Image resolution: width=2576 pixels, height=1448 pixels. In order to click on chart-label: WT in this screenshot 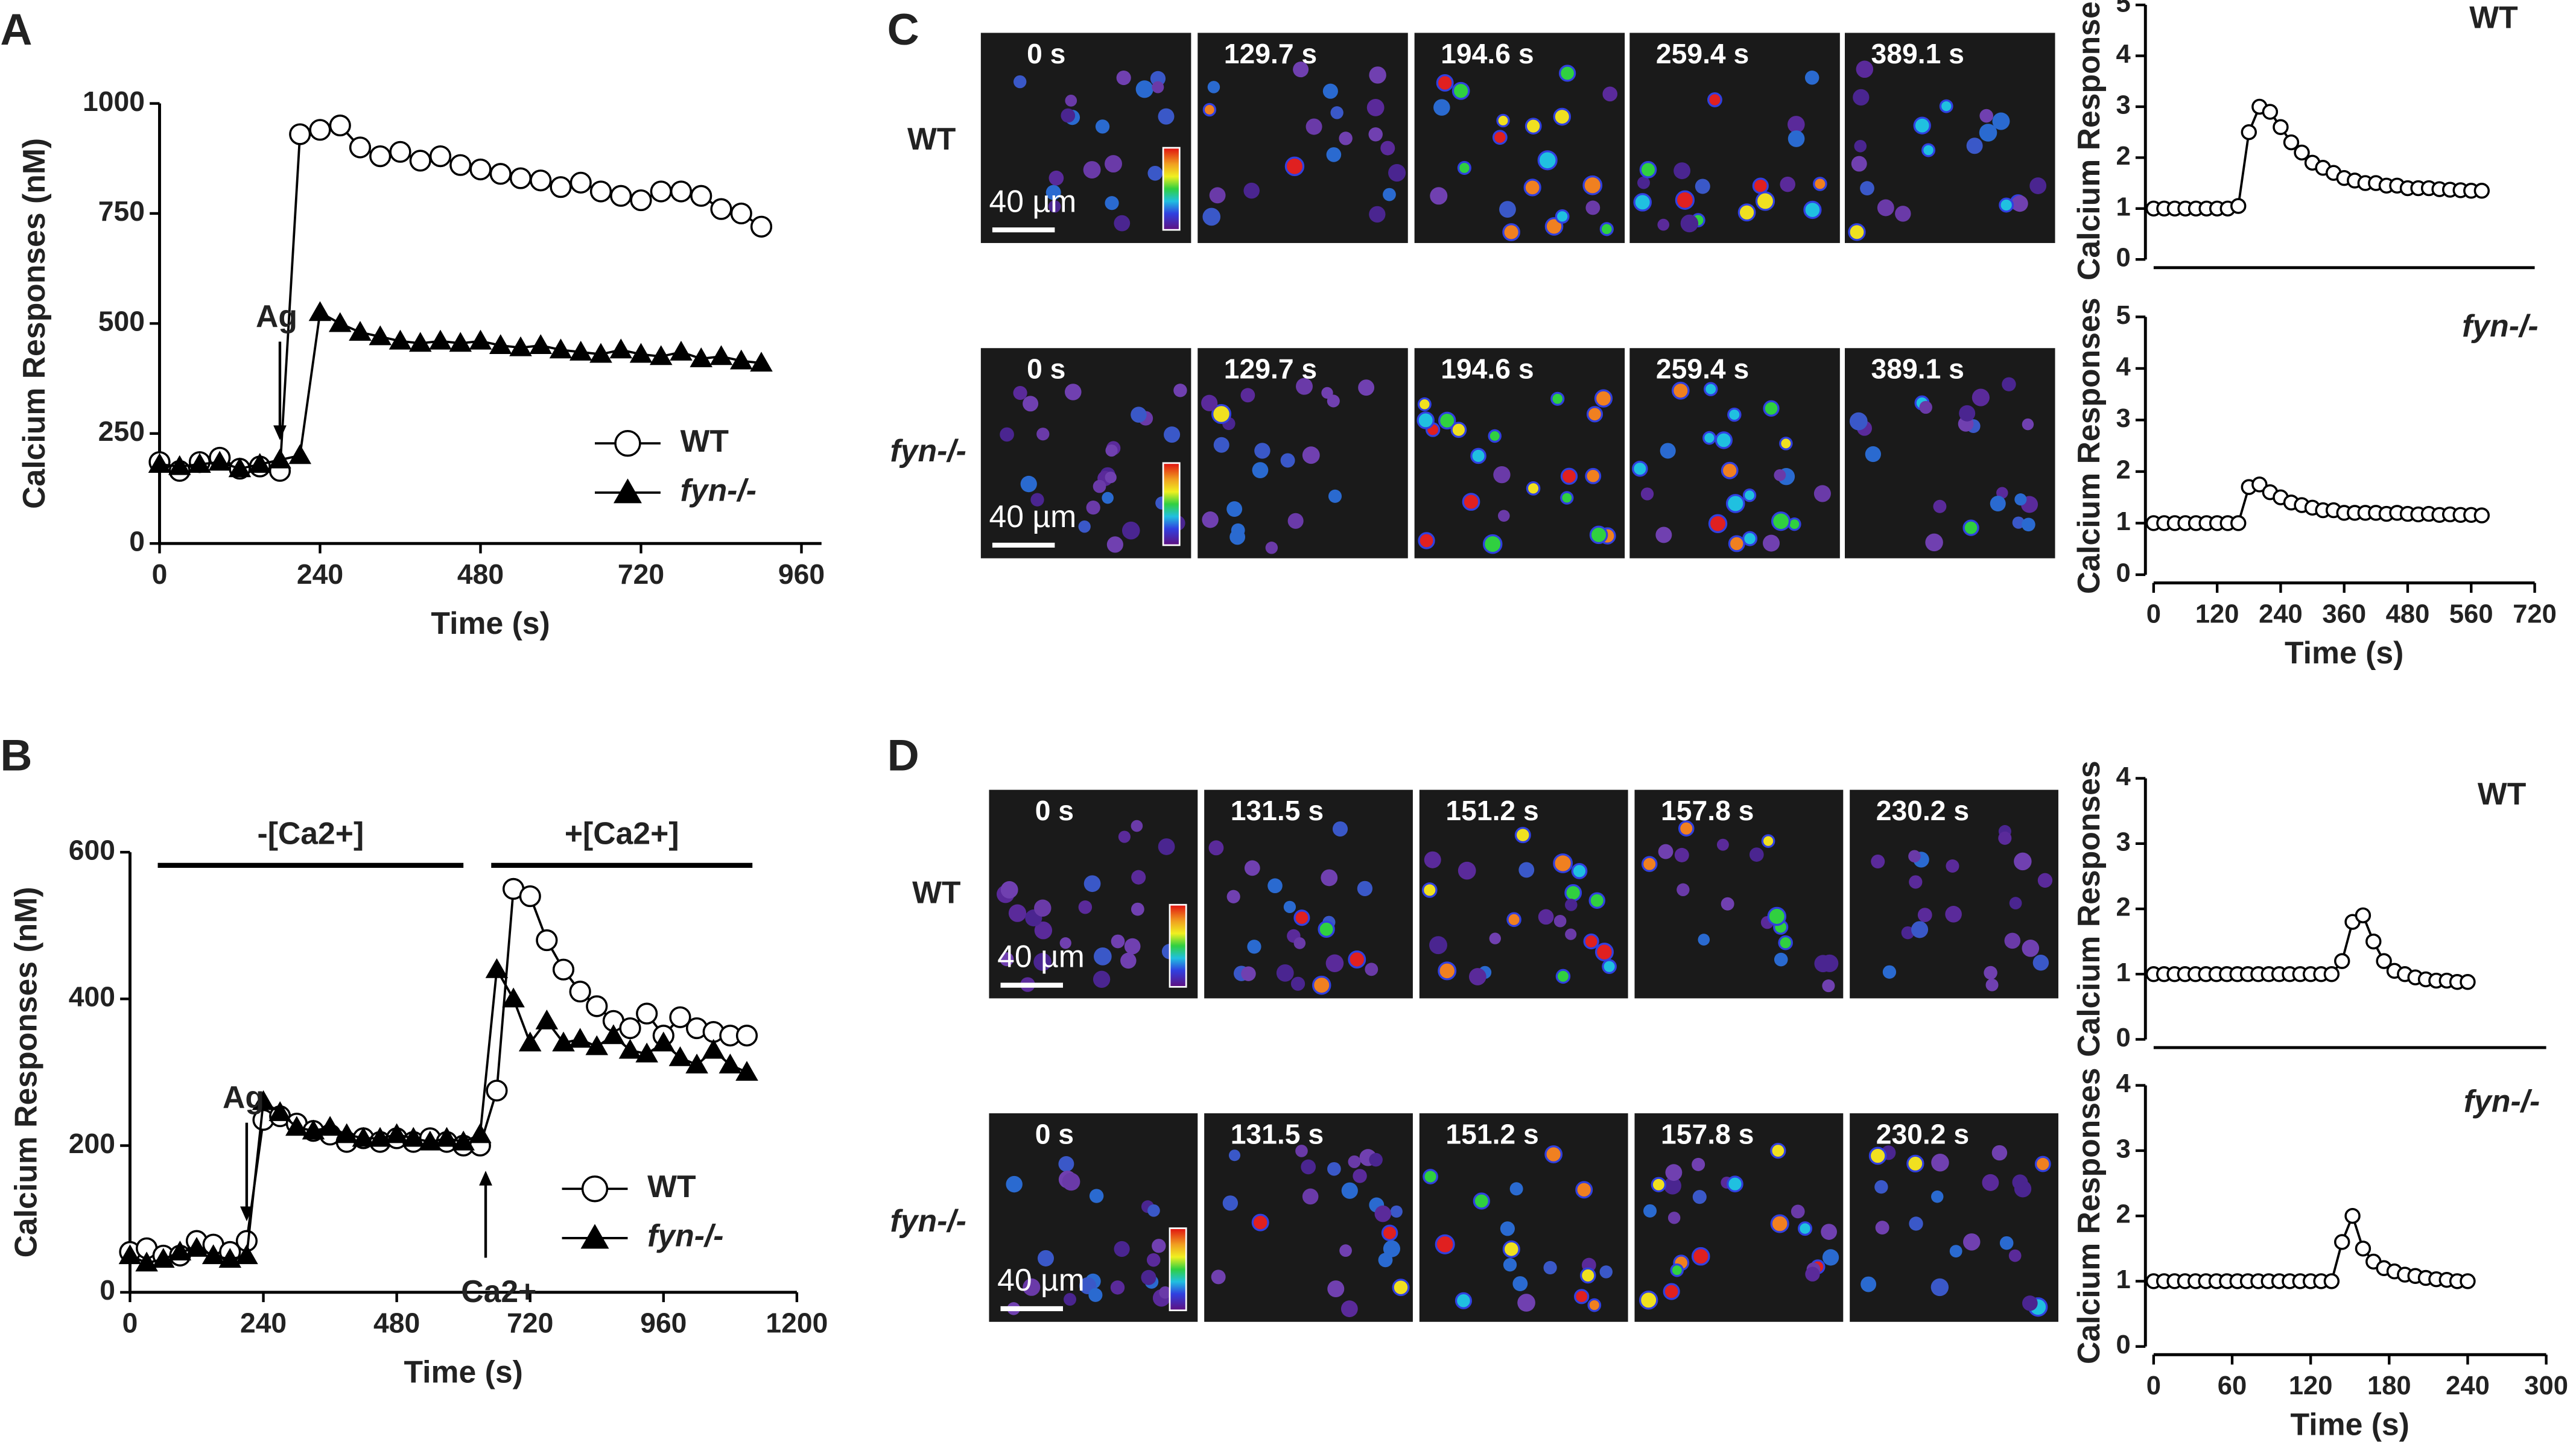, I will do `click(2493, 17)`.